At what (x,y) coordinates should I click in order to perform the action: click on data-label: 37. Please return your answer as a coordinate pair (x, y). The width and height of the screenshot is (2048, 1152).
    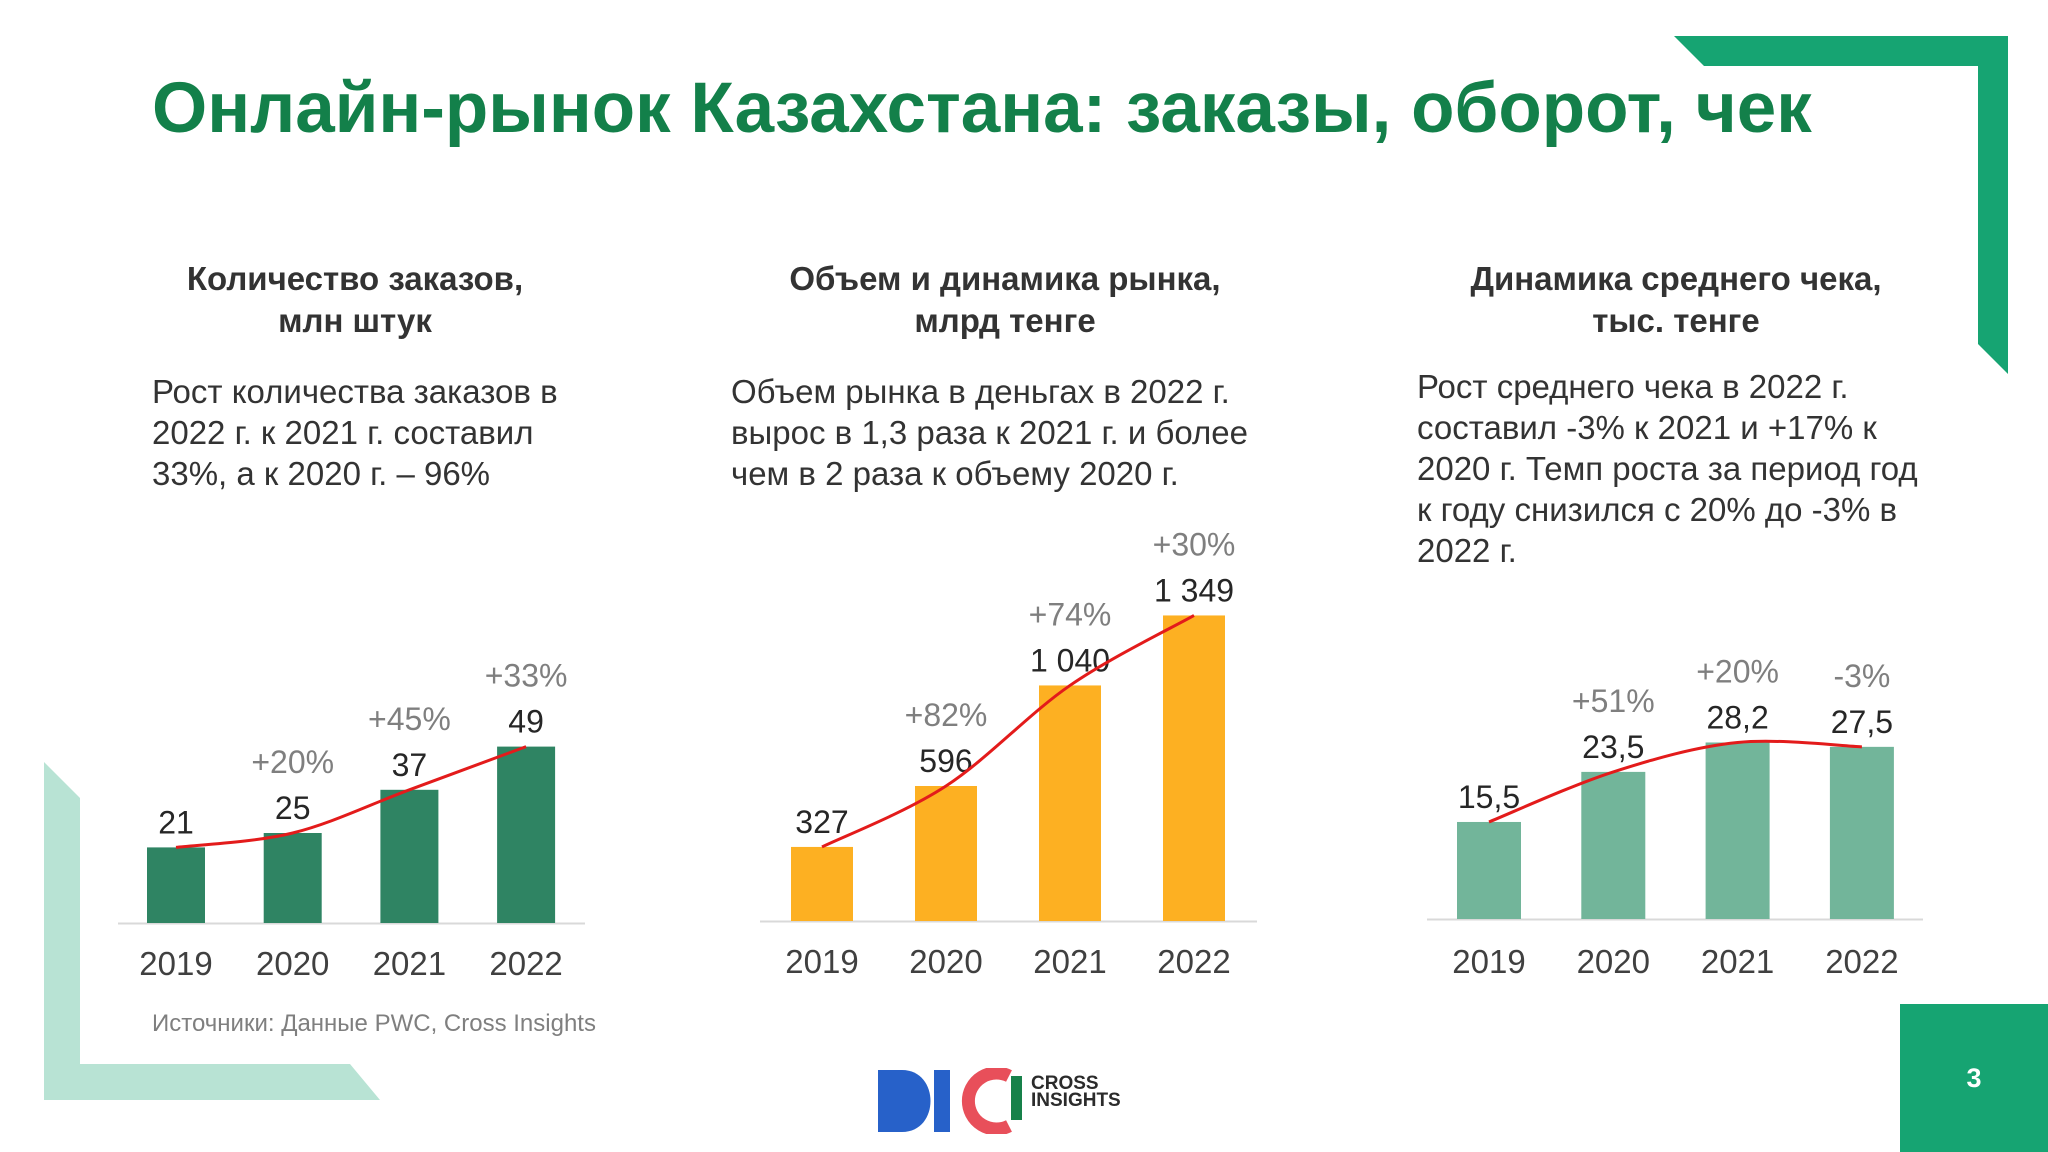
    Looking at the image, I should click on (410, 765).